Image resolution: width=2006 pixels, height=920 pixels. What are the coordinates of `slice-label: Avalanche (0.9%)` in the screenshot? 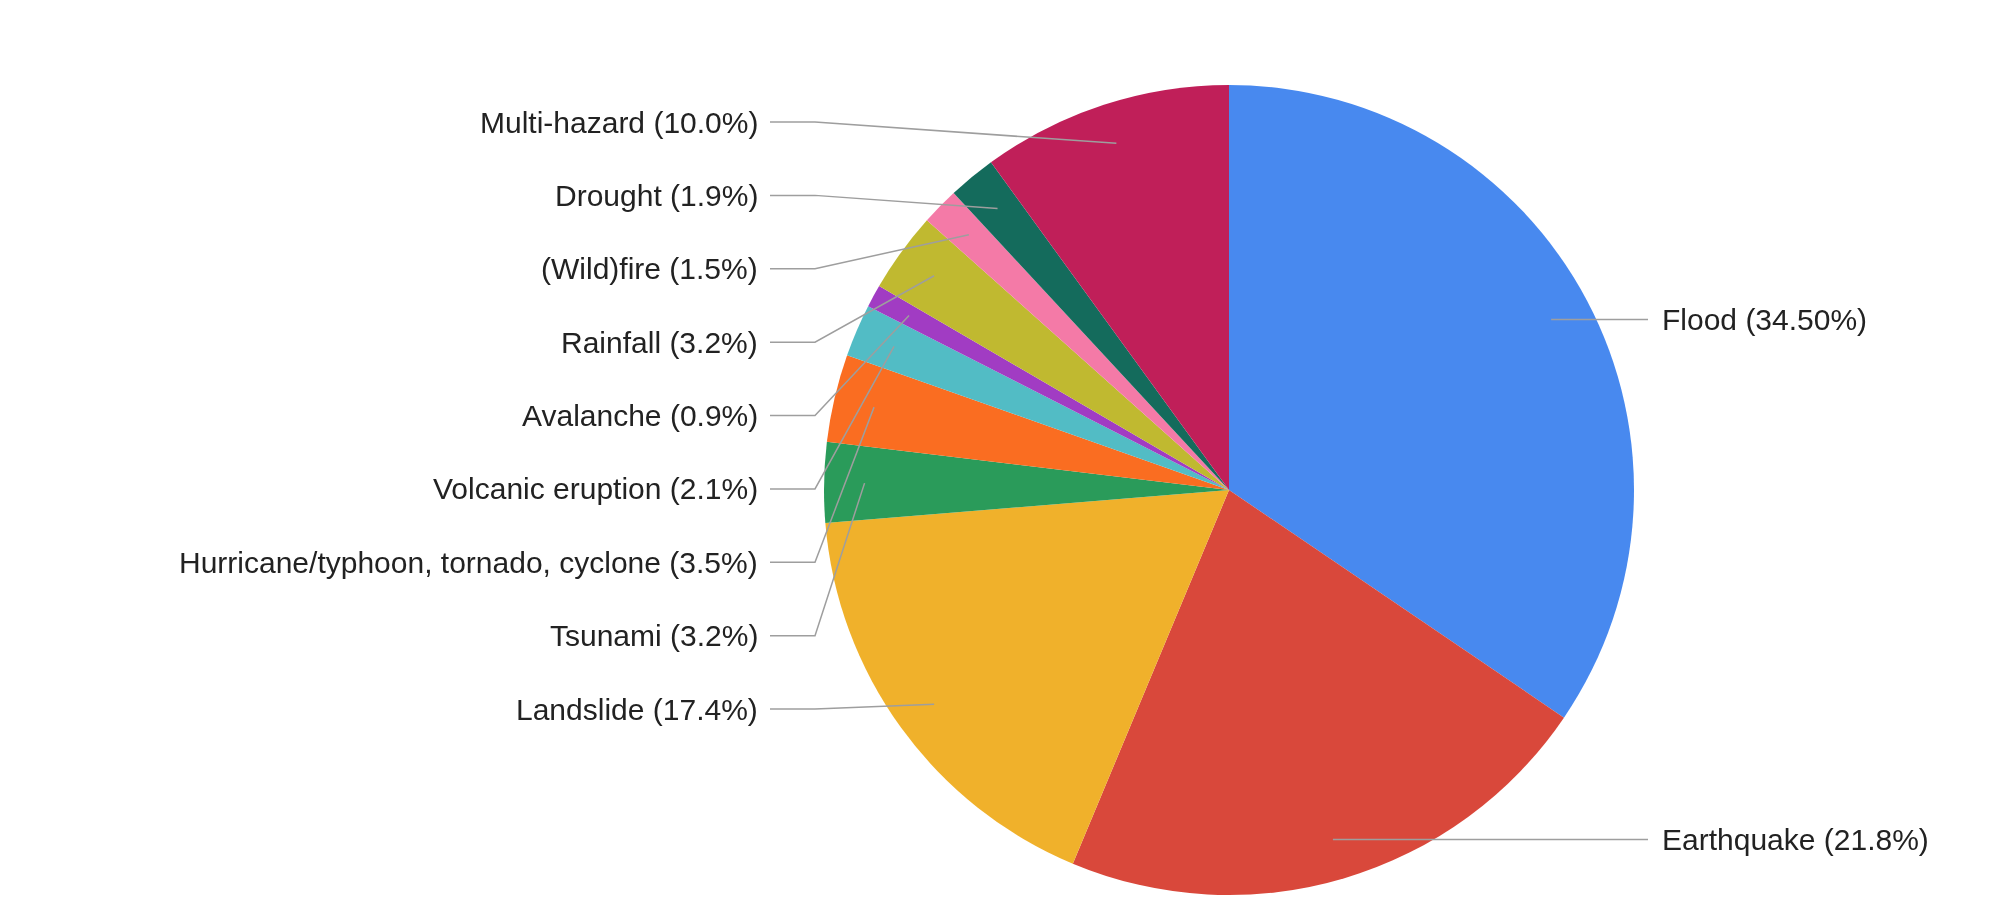 It's located at (640, 415).